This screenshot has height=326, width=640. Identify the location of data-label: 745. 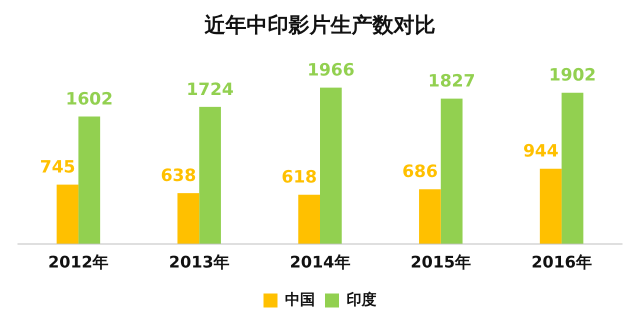
(58, 168).